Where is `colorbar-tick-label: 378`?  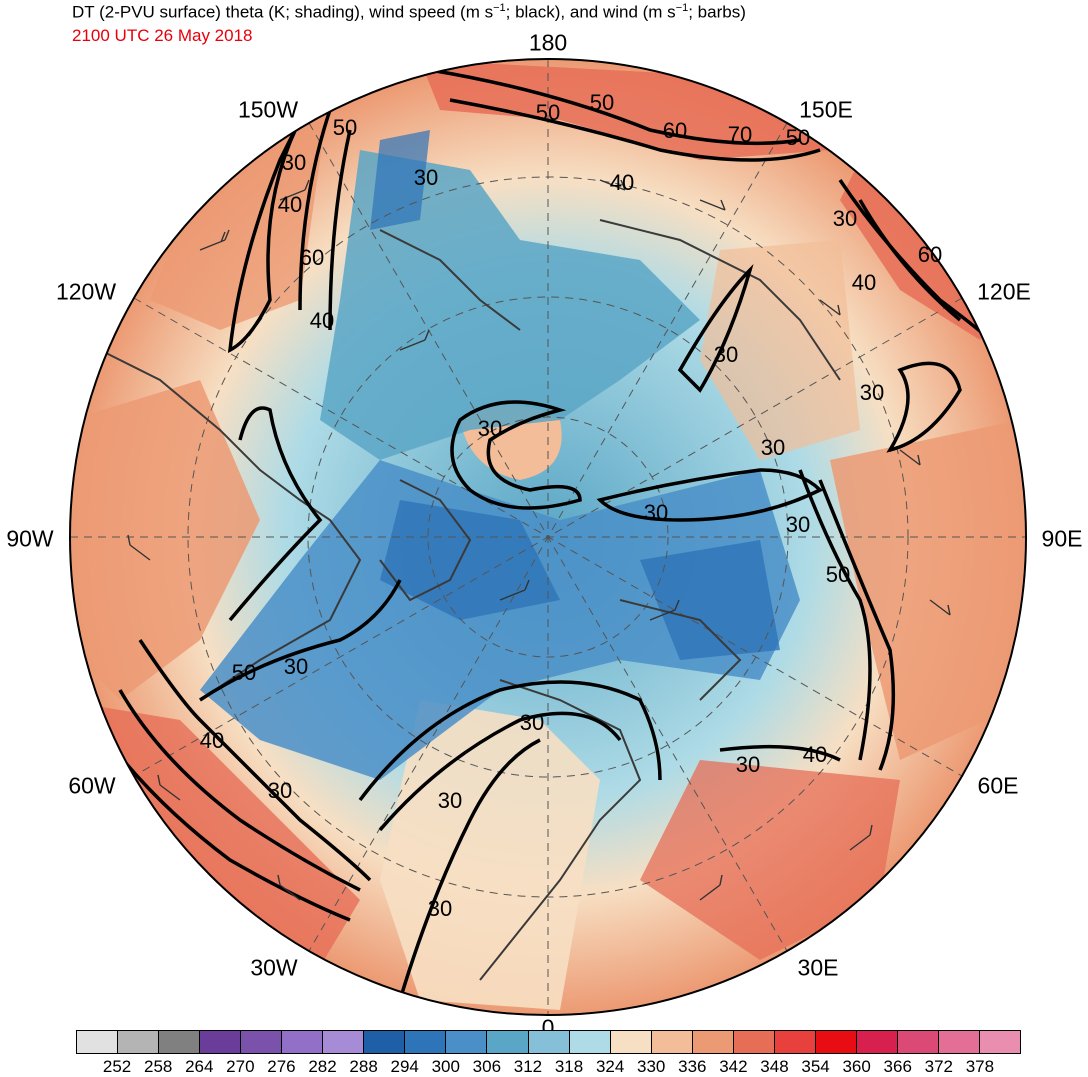
colorbar-tick-label: 378 is located at coordinates (980, 1066).